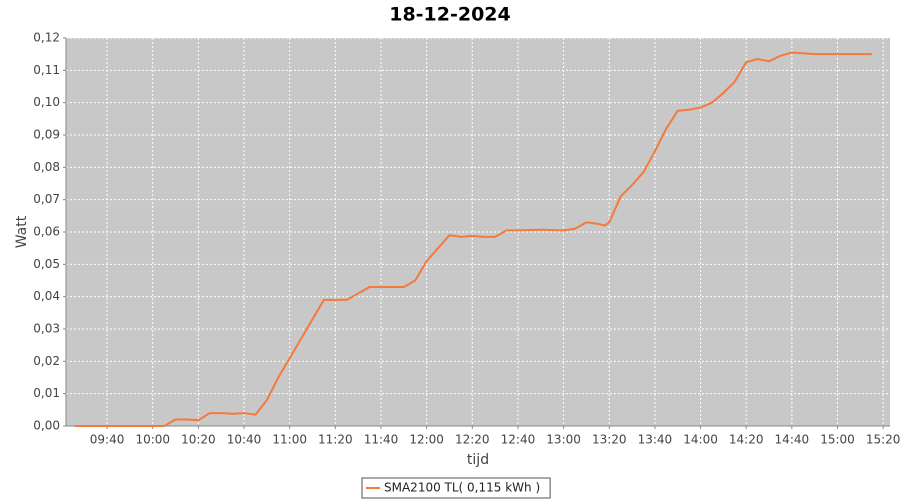 The image size is (900, 500). Describe the element at coordinates (655, 440) in the screenshot. I see `x-tick-label: 13:40` at that location.